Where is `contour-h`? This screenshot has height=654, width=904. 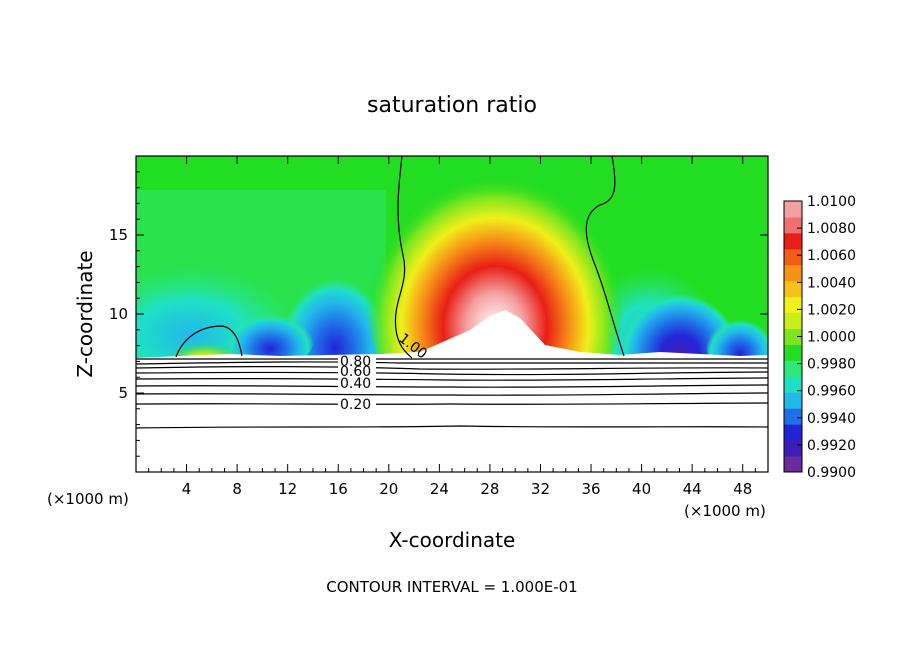
contour-h is located at coordinates (452, 403).